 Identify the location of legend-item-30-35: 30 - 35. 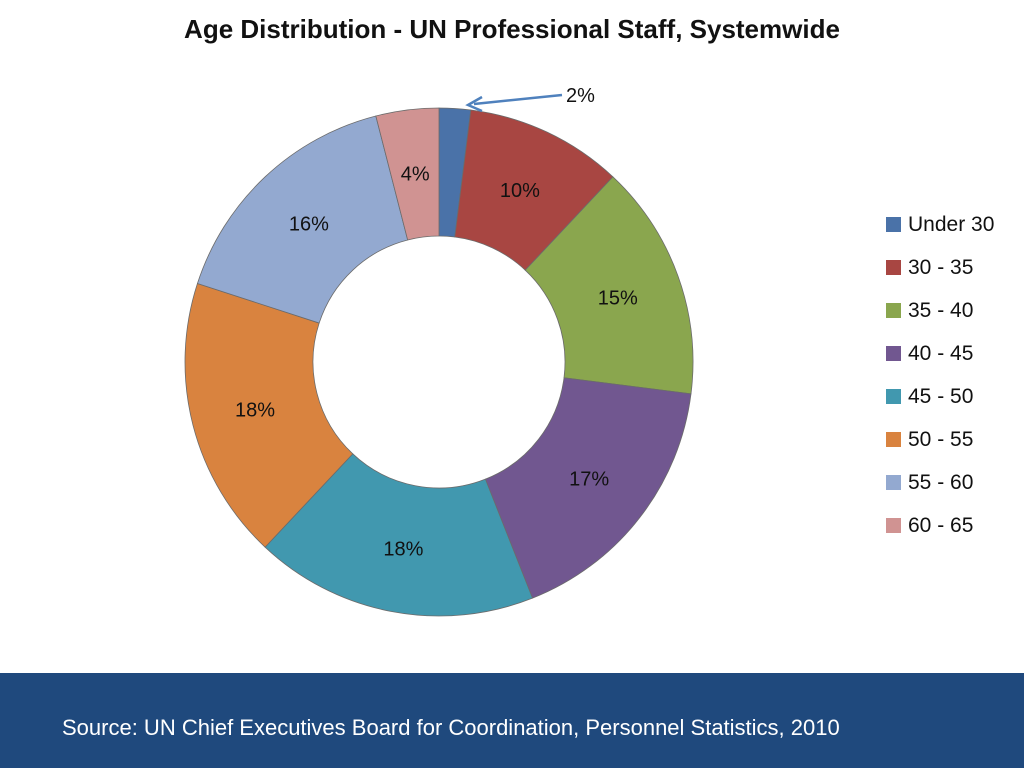
(940, 267).